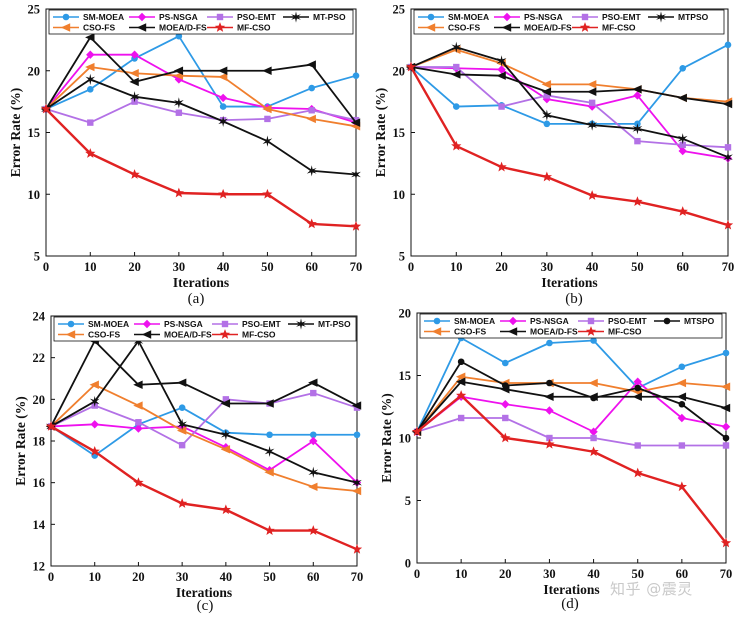 This screenshot has height=618, width=745. What do you see at coordinates (108, 324) in the screenshot?
I see `legend-label: SM-MOEA` at bounding box center [108, 324].